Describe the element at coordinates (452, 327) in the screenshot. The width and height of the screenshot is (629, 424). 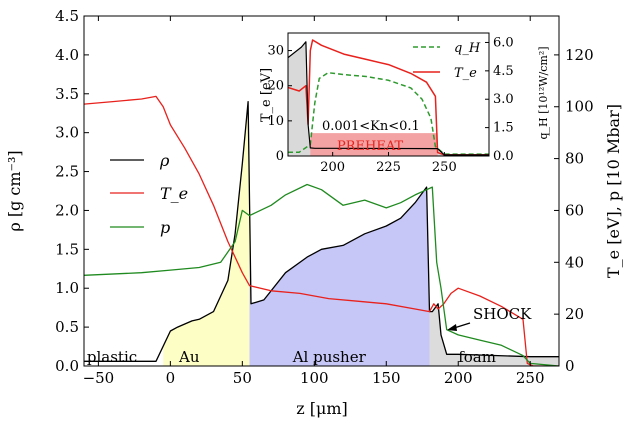
I see `shock-arrowhead` at that location.